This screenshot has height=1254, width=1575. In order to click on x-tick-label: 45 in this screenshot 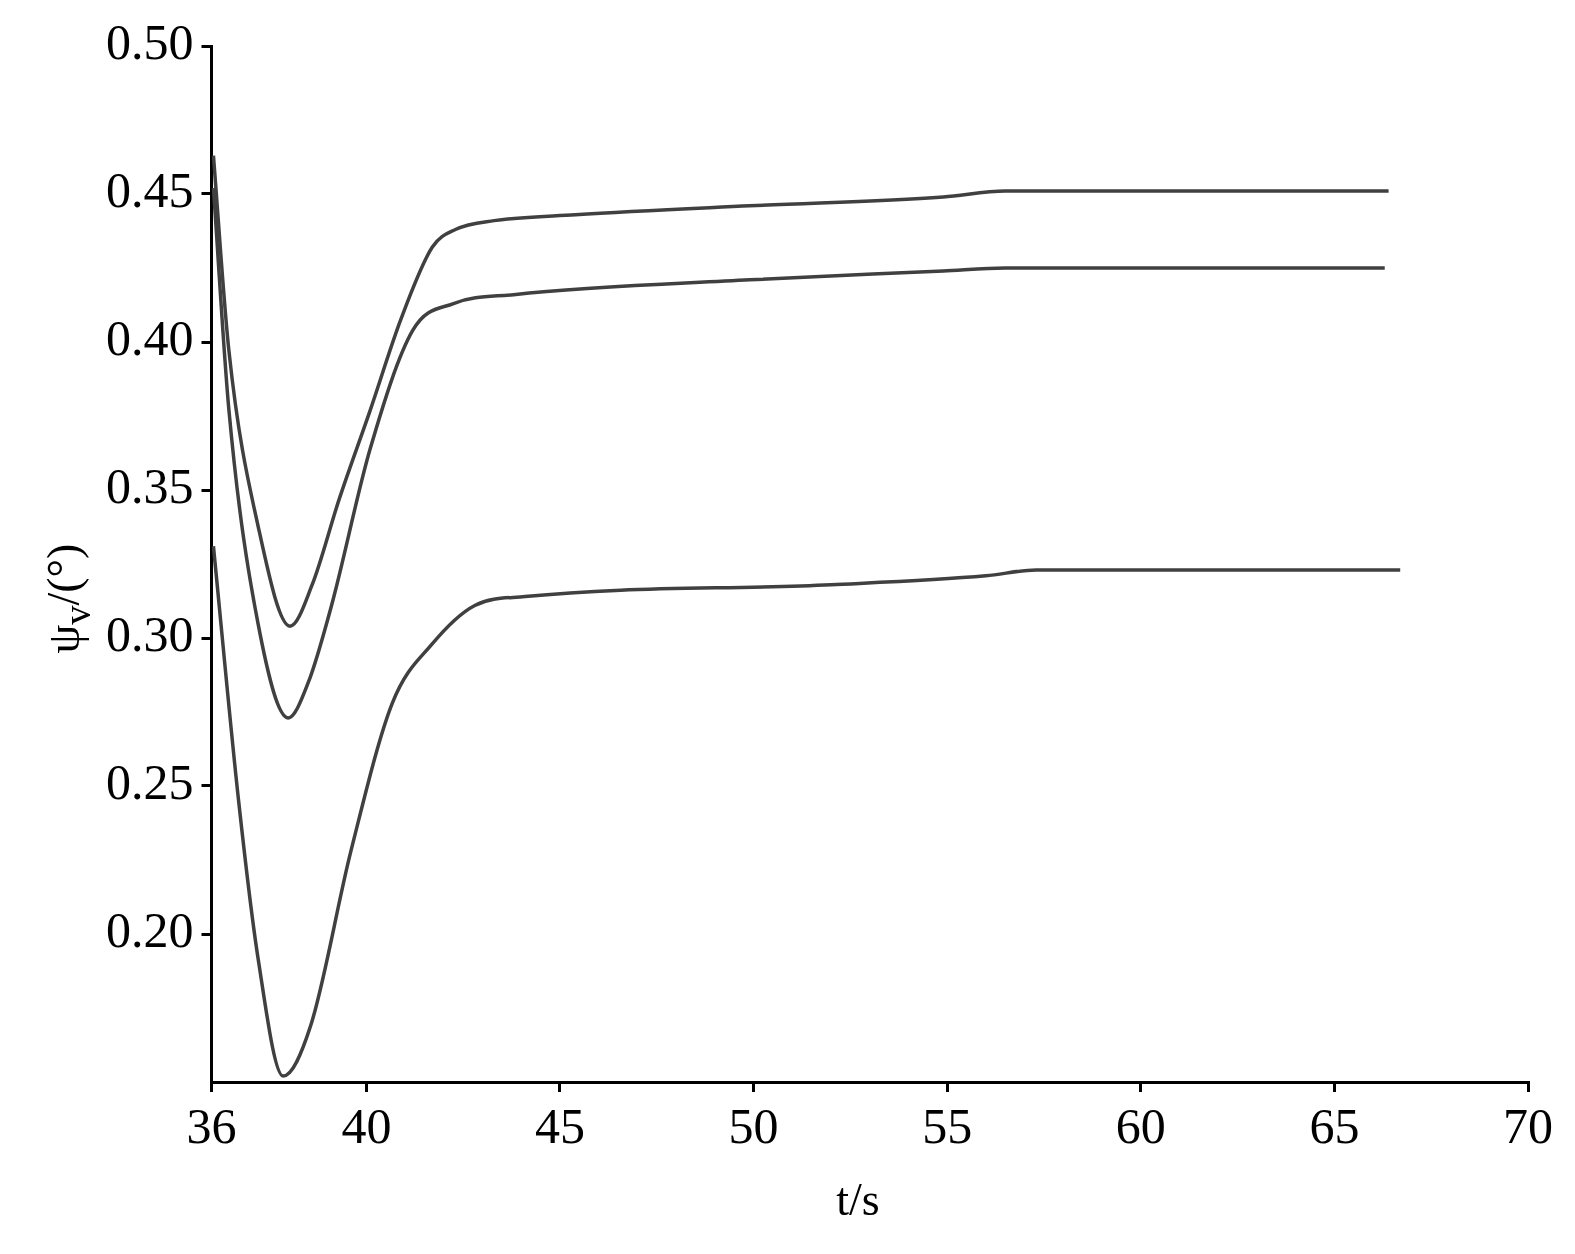, I will do `click(559, 1126)`.